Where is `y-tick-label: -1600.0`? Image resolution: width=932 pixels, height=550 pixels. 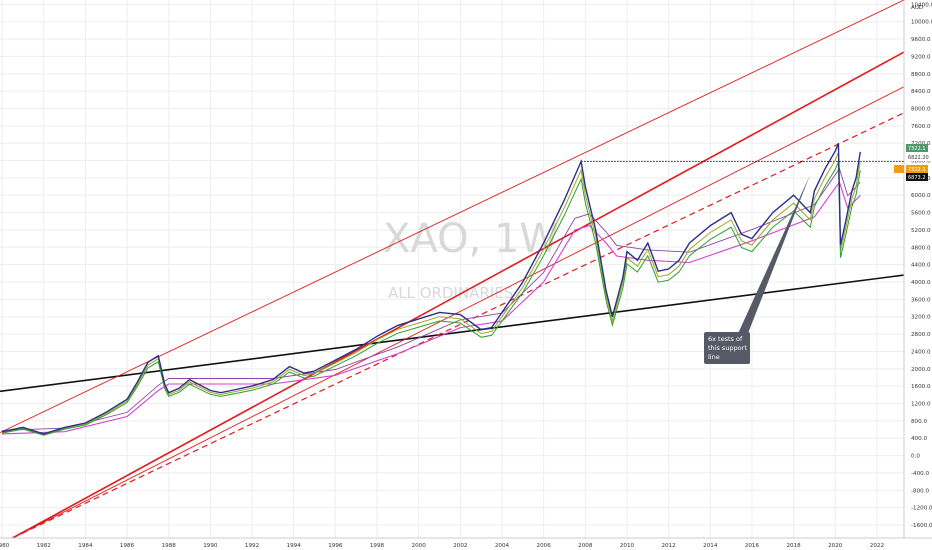 y-tick-label: -1600.0 is located at coordinates (921, 526).